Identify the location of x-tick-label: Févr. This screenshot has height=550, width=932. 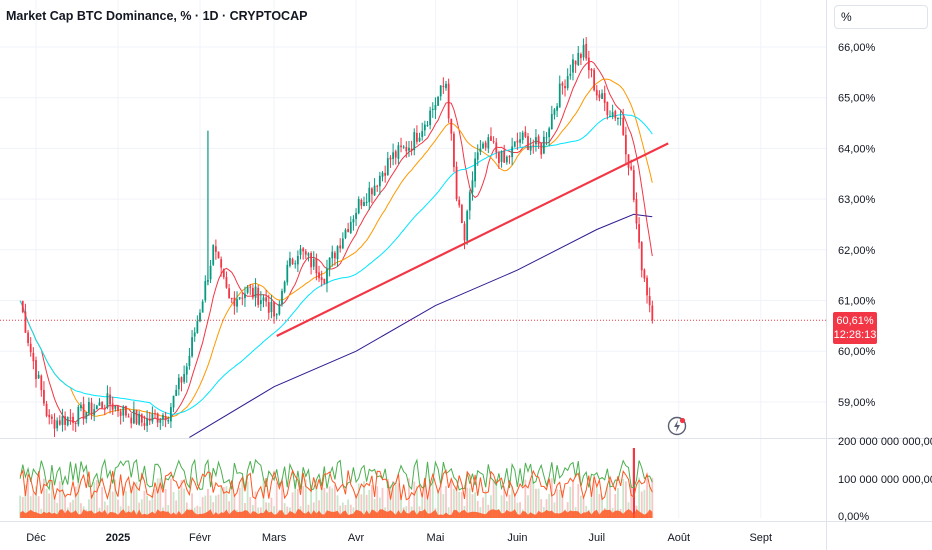
(200, 538).